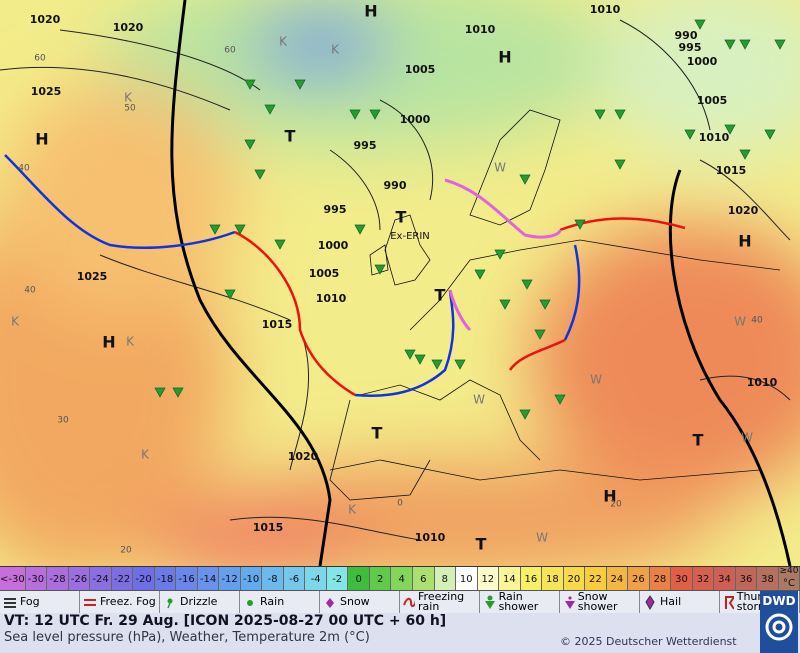  What do you see at coordinates (208, 579) in the screenshot?
I see `scale-cell: -14` at bounding box center [208, 579].